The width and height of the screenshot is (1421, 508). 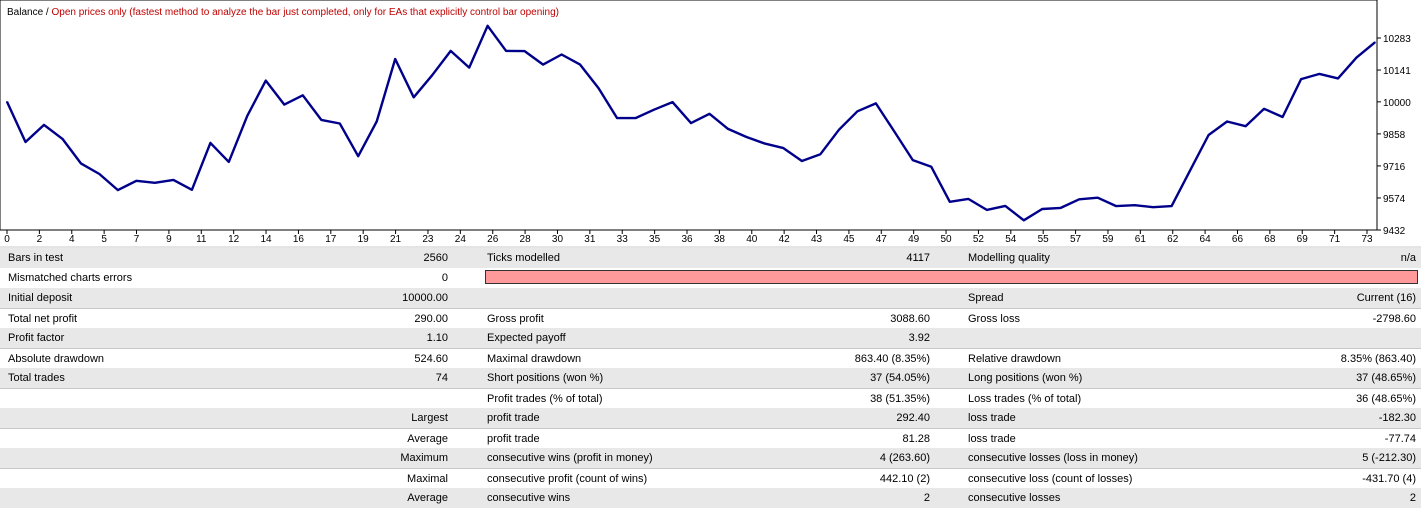 What do you see at coordinates (785, 239) in the screenshot?
I see `x-tick-label: 42` at bounding box center [785, 239].